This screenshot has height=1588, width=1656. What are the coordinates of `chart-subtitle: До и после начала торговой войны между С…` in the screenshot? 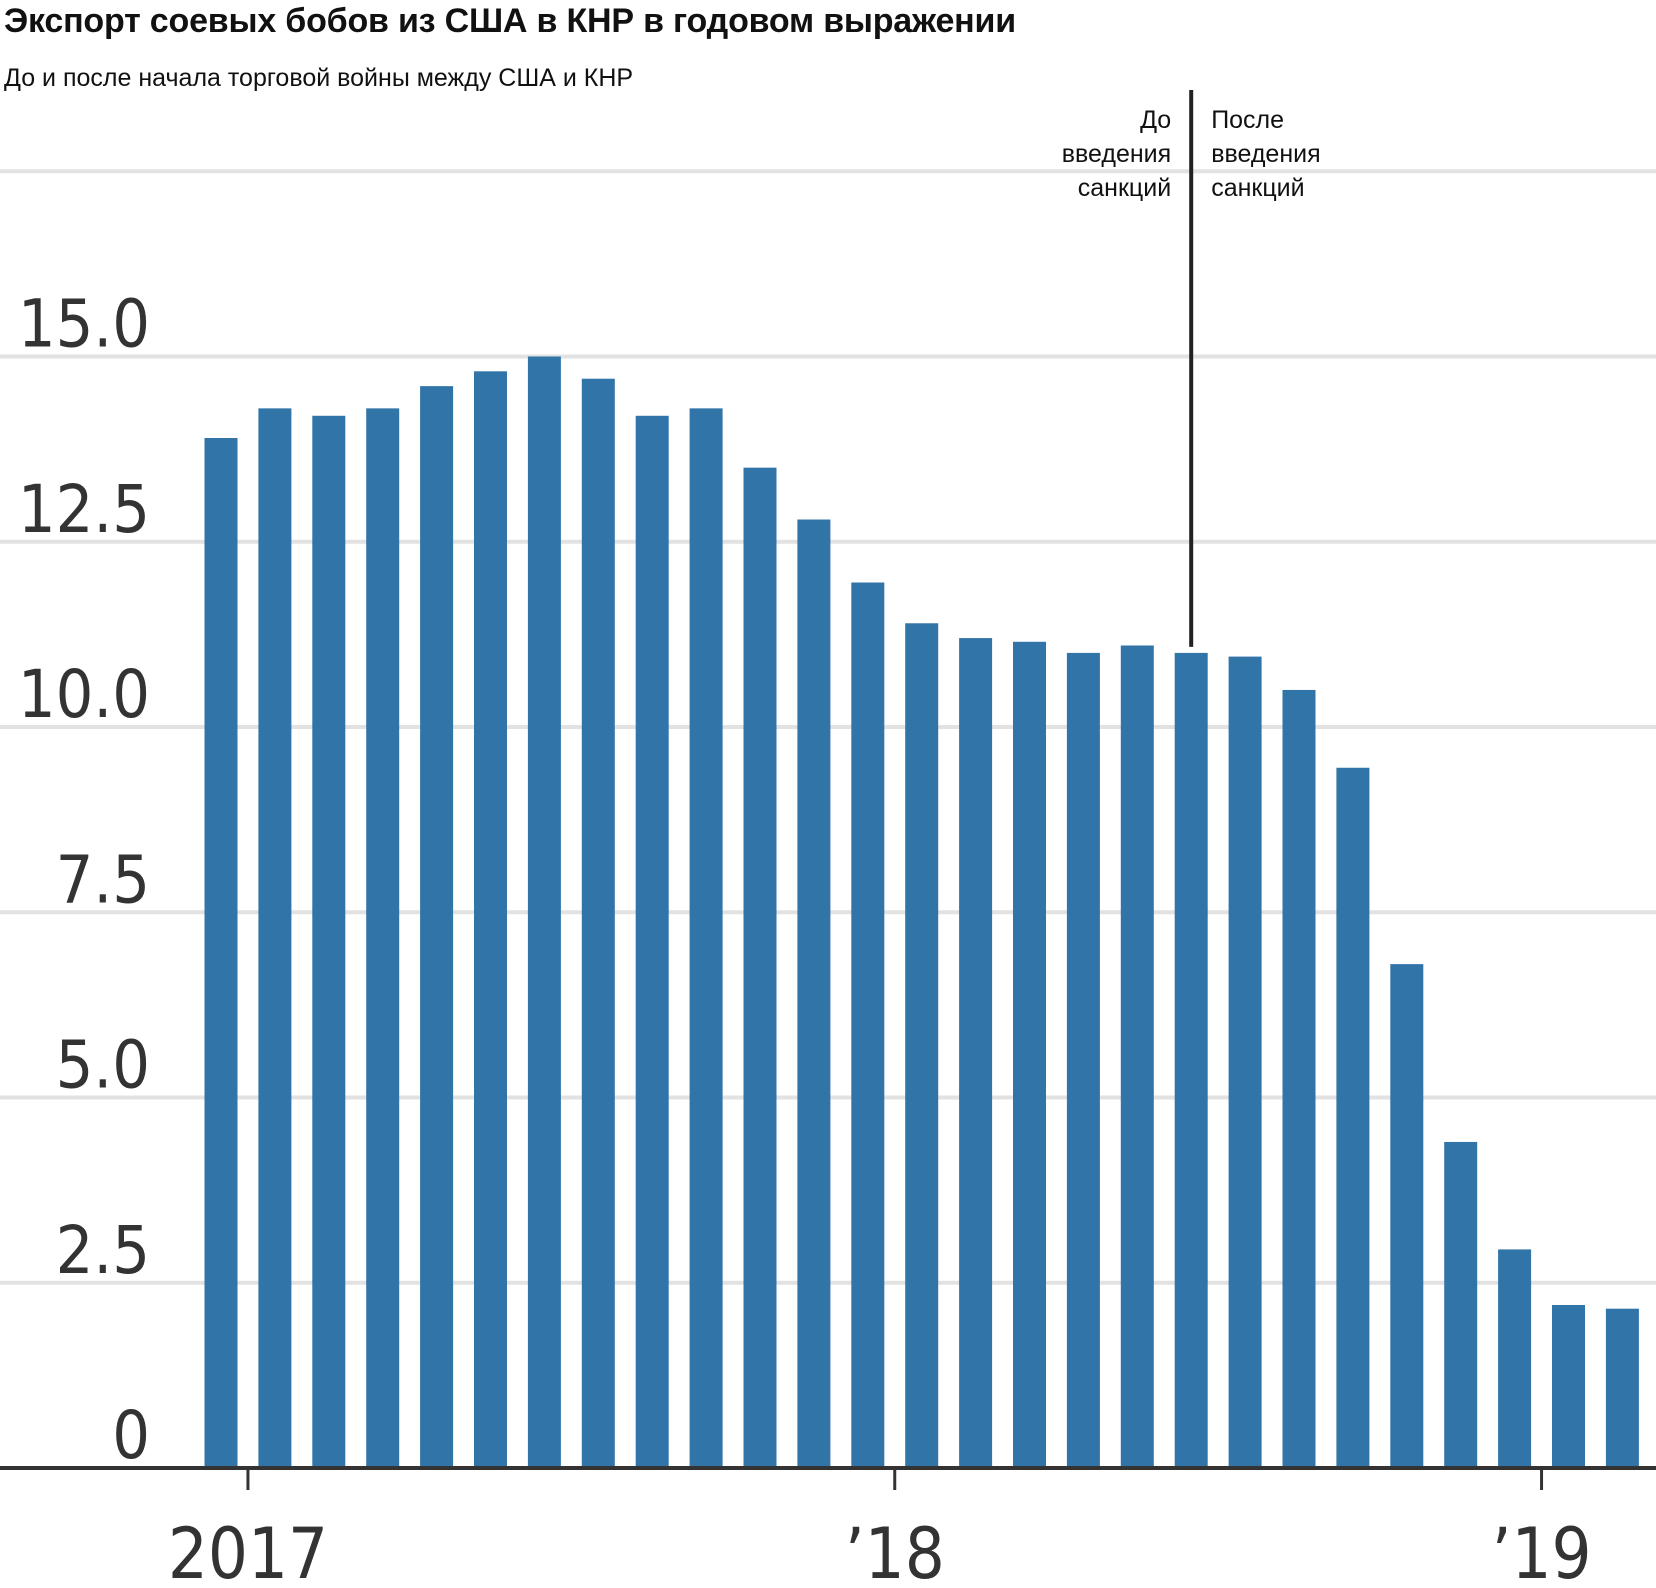 It's located at (319, 78).